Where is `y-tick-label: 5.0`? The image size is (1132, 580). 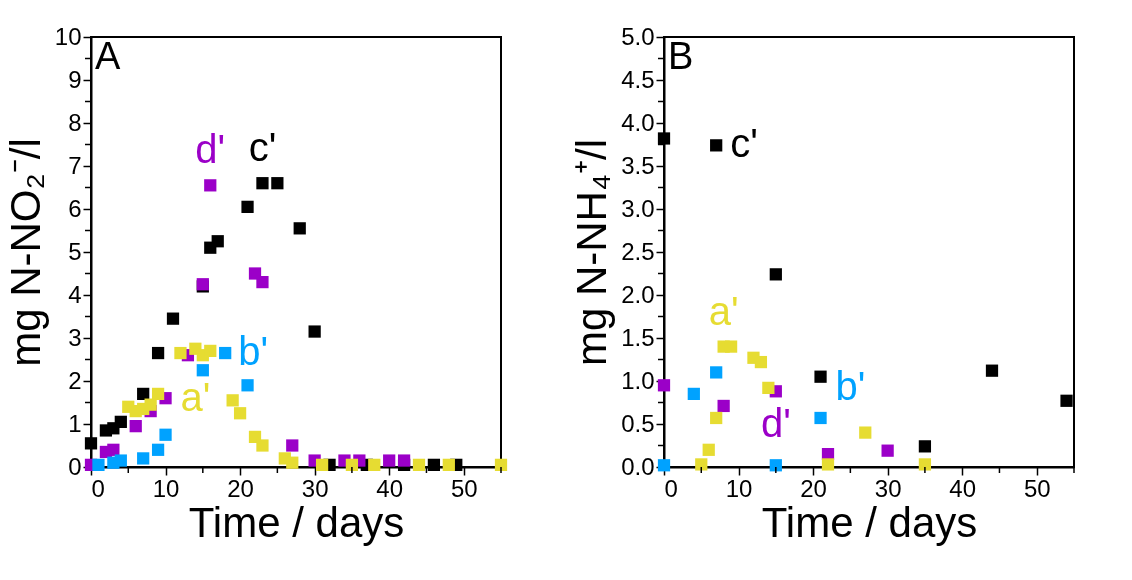 y-tick-label: 5.0 is located at coordinates (638, 36).